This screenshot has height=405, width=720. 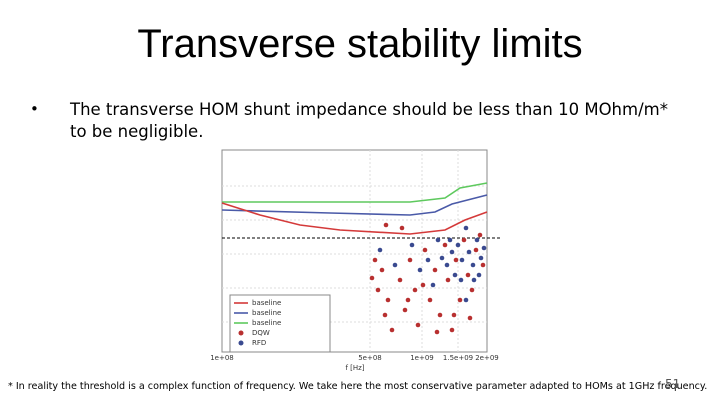 What do you see at coordinates (458, 358) in the screenshot?
I see `x-tick-label: 1.5e+09` at bounding box center [458, 358].